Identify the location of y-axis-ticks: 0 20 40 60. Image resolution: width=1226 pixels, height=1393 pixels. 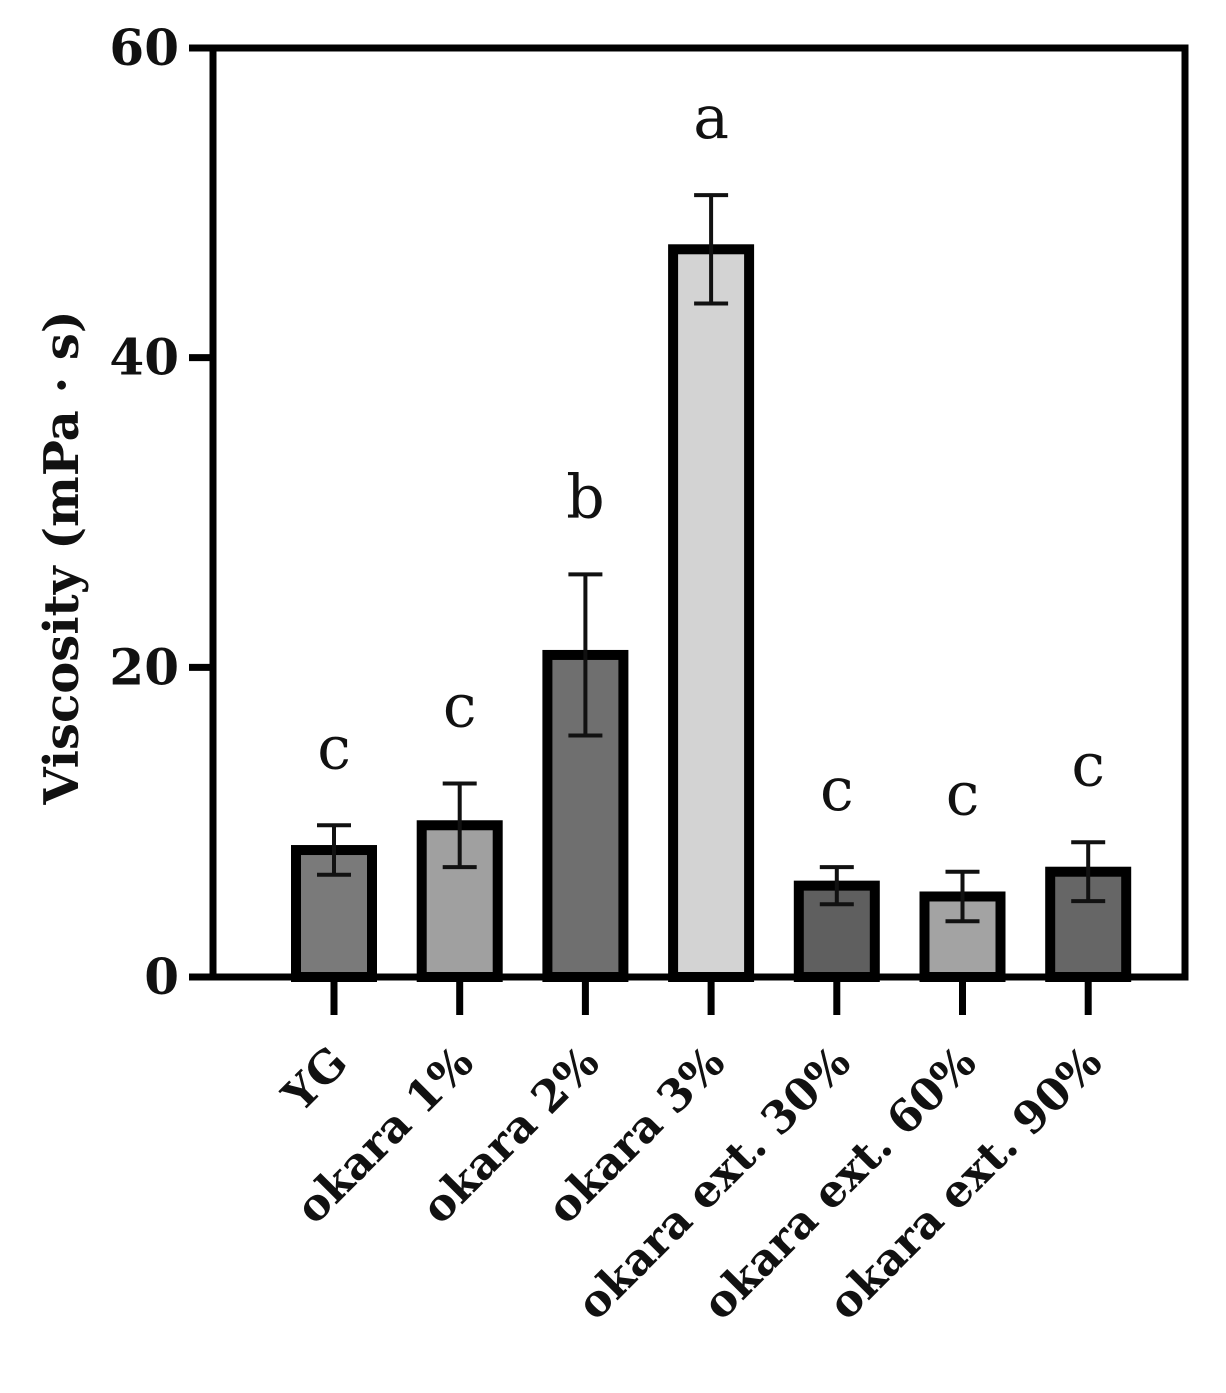
(161, 512).